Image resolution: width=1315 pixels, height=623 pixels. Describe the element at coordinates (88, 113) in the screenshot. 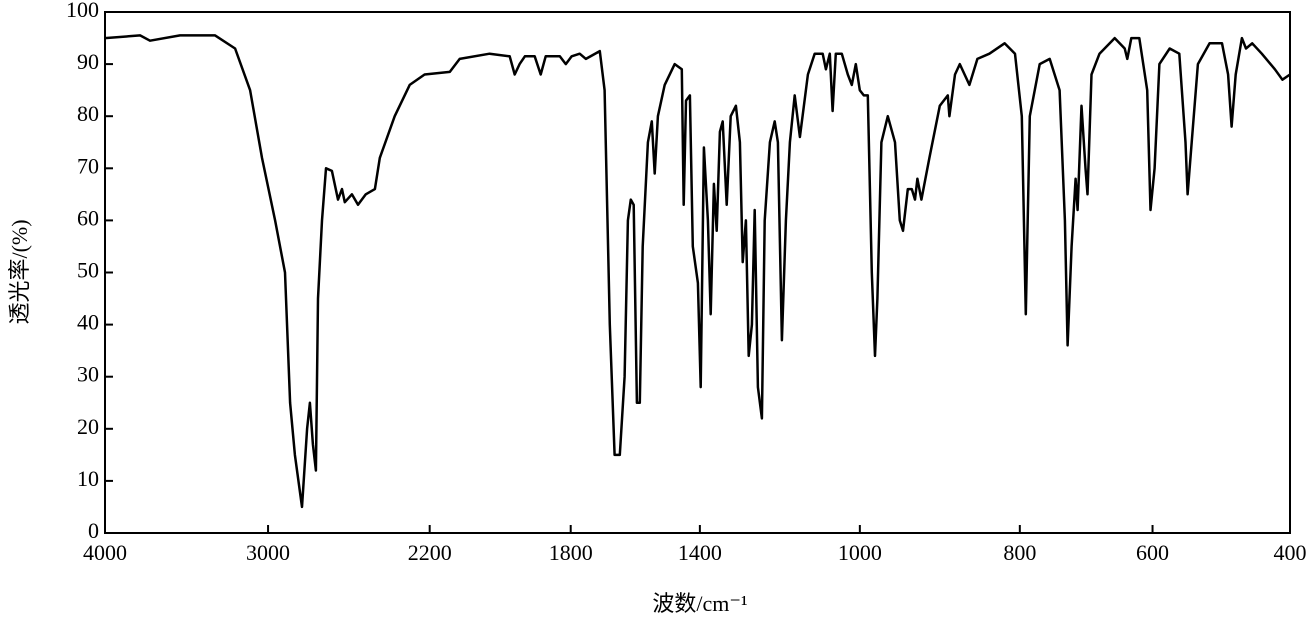

I see `y-tick-label: 80` at that location.